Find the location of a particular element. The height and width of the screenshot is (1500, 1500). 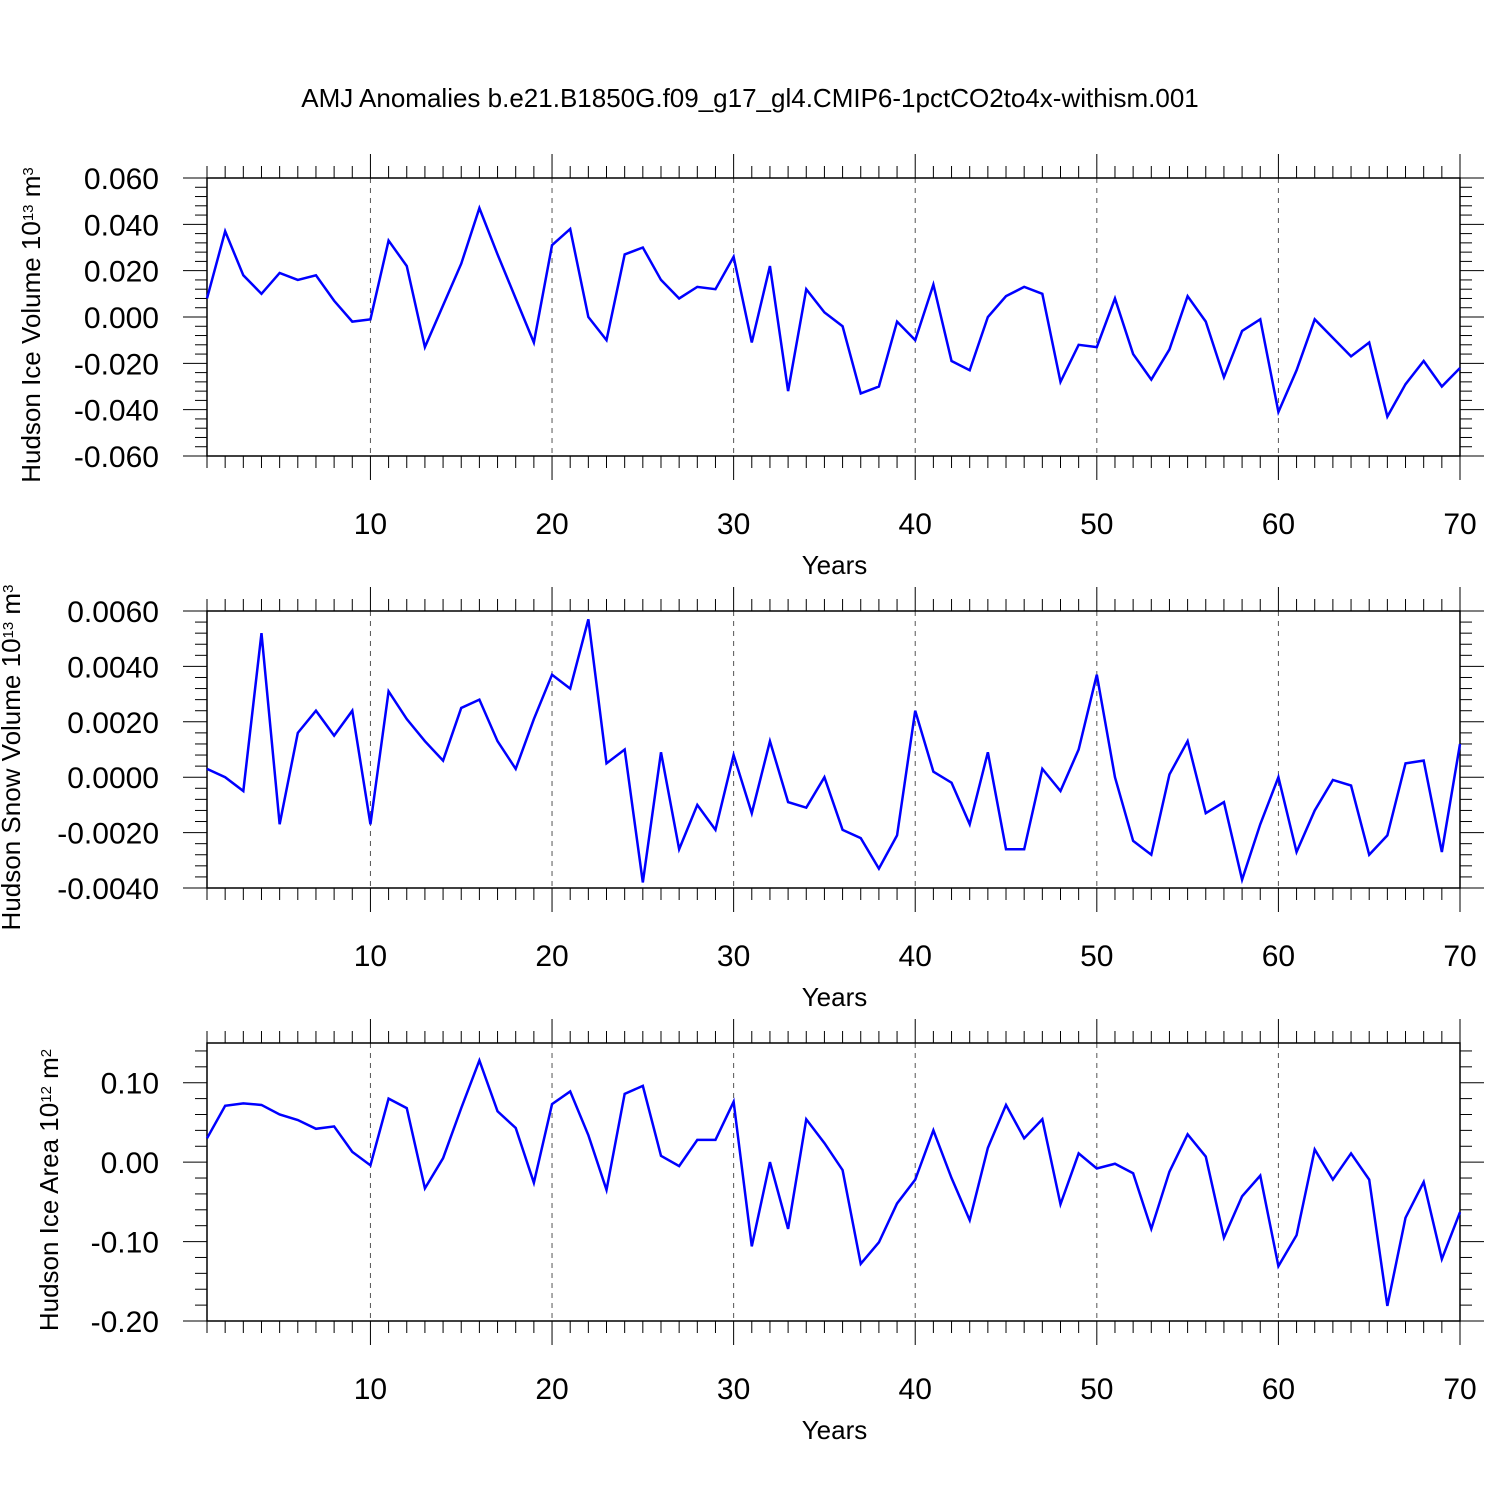

y-tick-label: -0.060 is located at coordinates (116, 457).